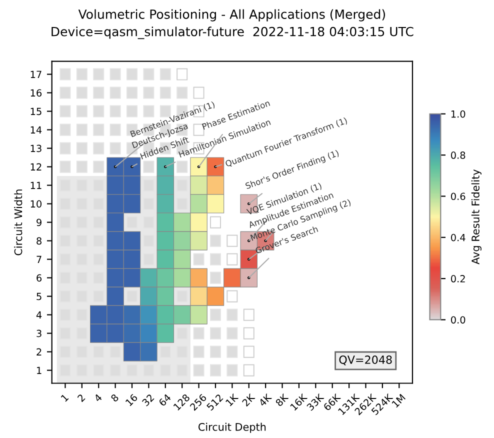 The height and width of the screenshot is (438, 494). Describe the element at coordinates (458, 278) in the screenshot. I see `color-bar-label: 0.2` at that location.